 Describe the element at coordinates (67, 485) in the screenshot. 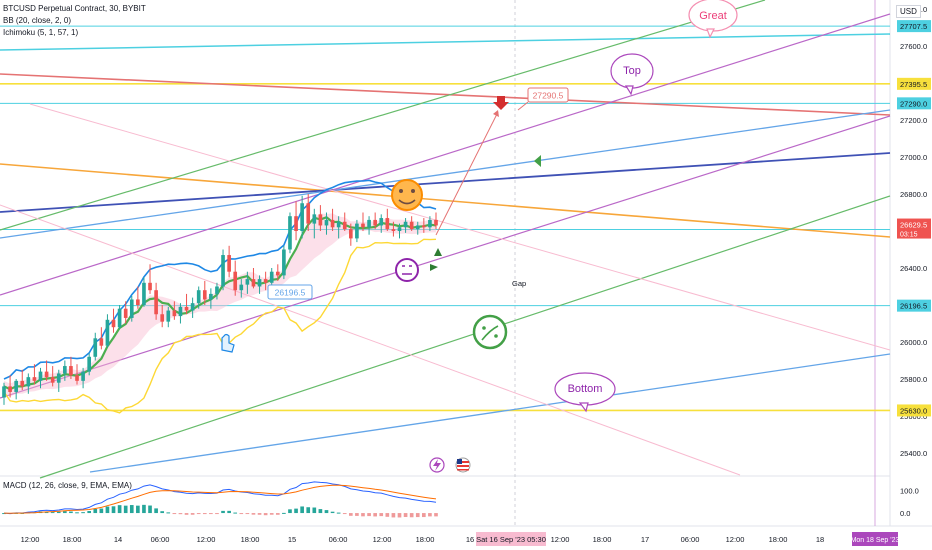

I see `macd-legend: MACD (12, 26, close, 9, EMA, EMA)` at that location.